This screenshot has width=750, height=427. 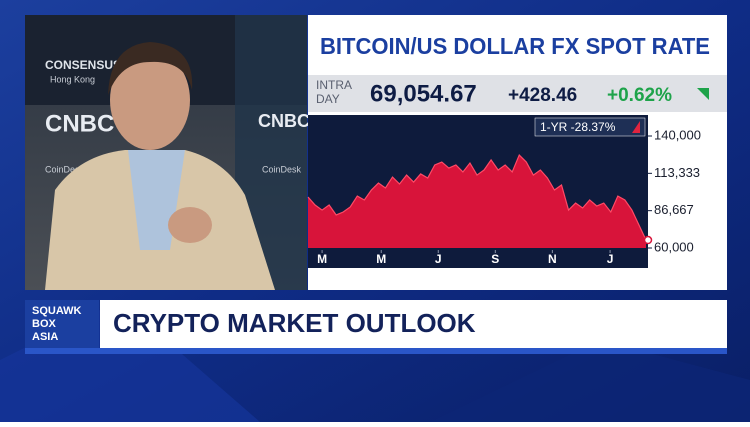 I want to click on show-name: SQUAWK, so click(x=57, y=311).